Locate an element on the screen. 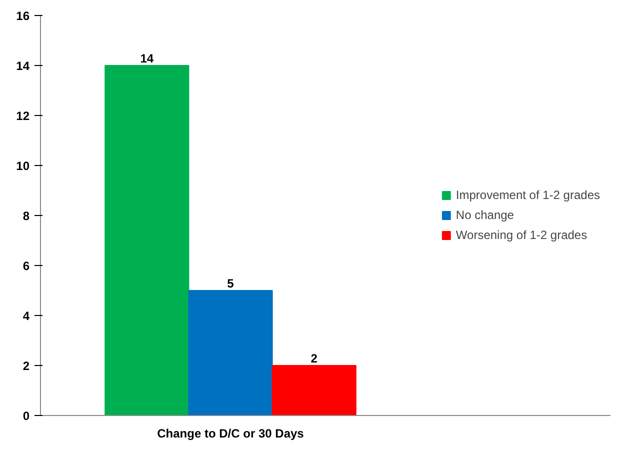  y-tick-label: 12 is located at coordinates (23, 116).